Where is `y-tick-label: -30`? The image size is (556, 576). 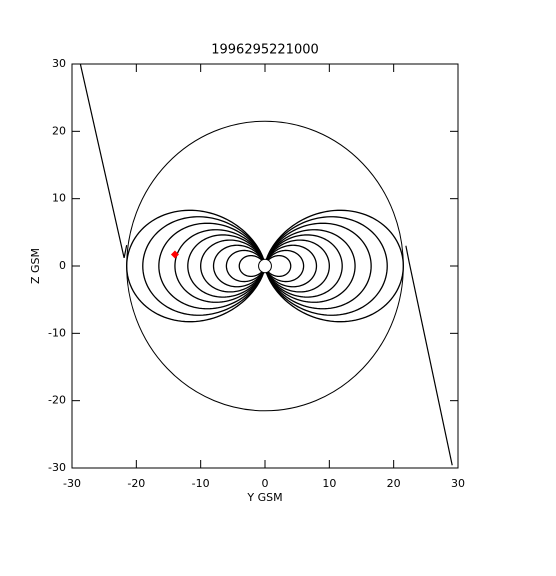
y-tick-label: -30 is located at coordinates (57, 467).